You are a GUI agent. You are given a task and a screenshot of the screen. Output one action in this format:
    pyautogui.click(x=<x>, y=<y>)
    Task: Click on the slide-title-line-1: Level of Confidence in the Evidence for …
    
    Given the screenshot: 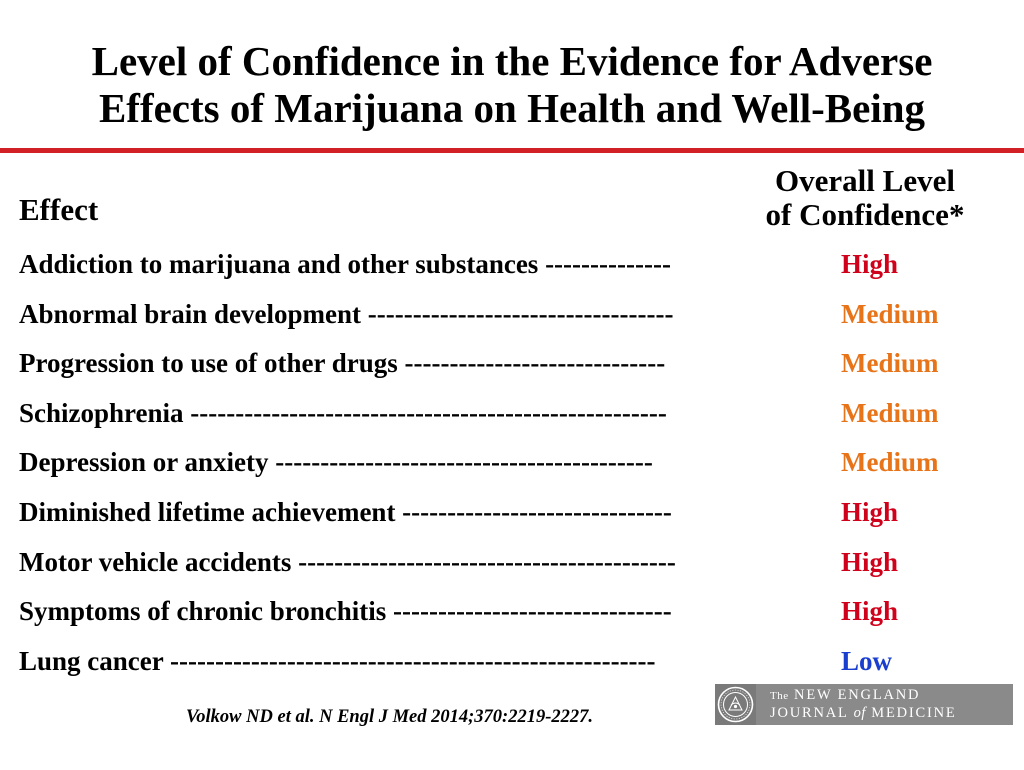 What is the action you would take?
    pyautogui.click(x=512, y=61)
    